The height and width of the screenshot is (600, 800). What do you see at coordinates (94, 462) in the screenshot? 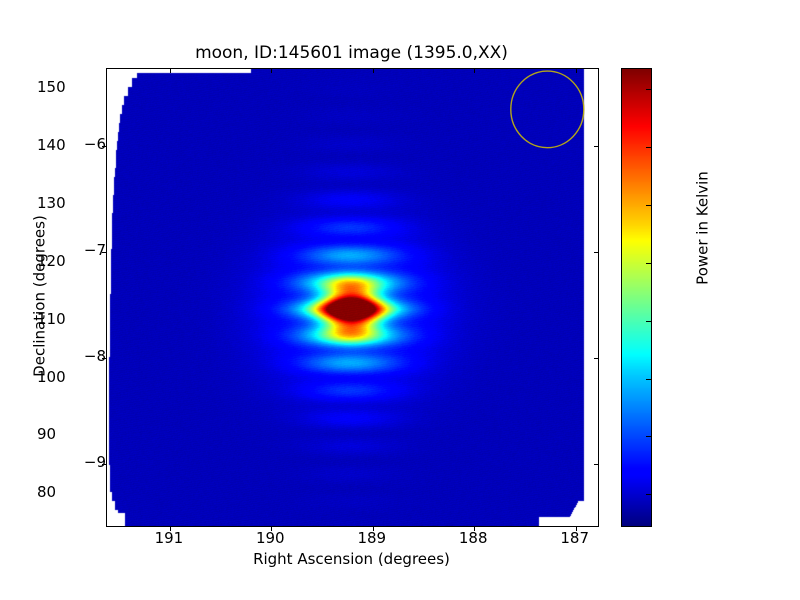
I see `y-ticklabel: −9` at bounding box center [94, 462].